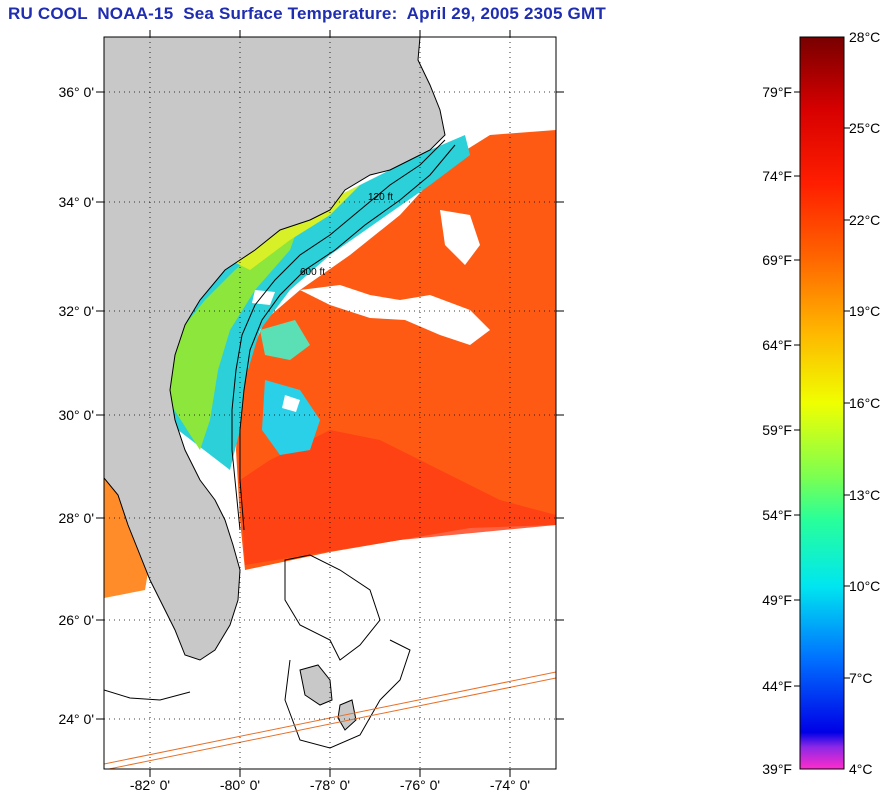 This screenshot has width=889, height=801. Describe the element at coordinates (865, 403) in the screenshot. I see `colorbar-c-16: 16°C` at that location.